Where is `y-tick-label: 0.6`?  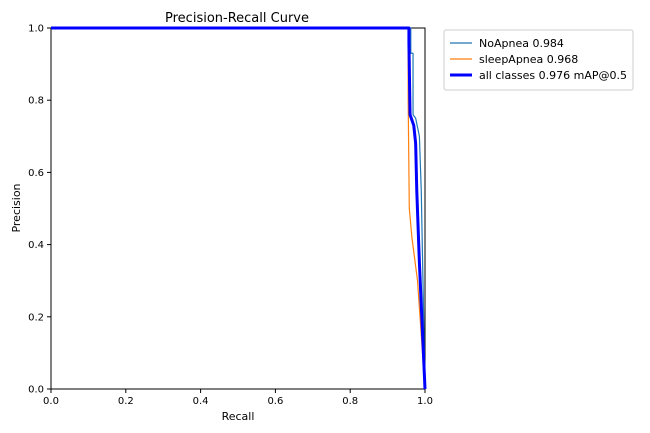 y-tick-label: 0.6 is located at coordinates (36, 173).